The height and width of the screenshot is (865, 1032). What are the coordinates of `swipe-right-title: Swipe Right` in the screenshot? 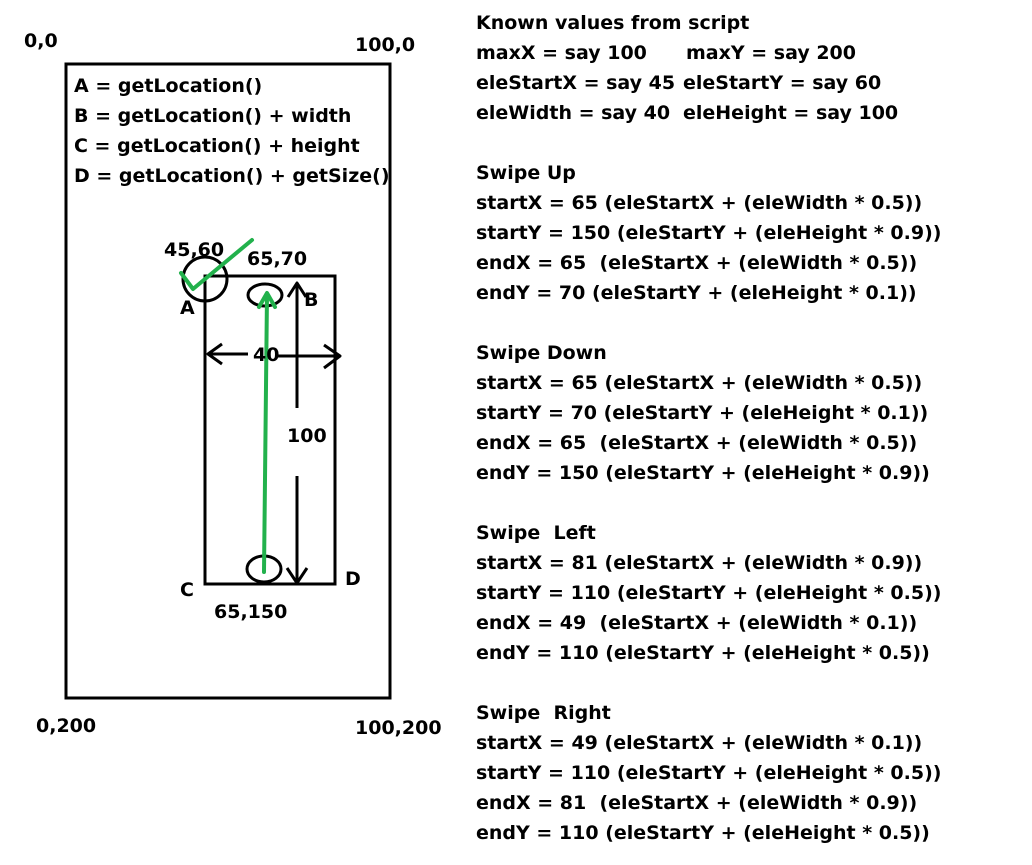 It's located at (543, 713).